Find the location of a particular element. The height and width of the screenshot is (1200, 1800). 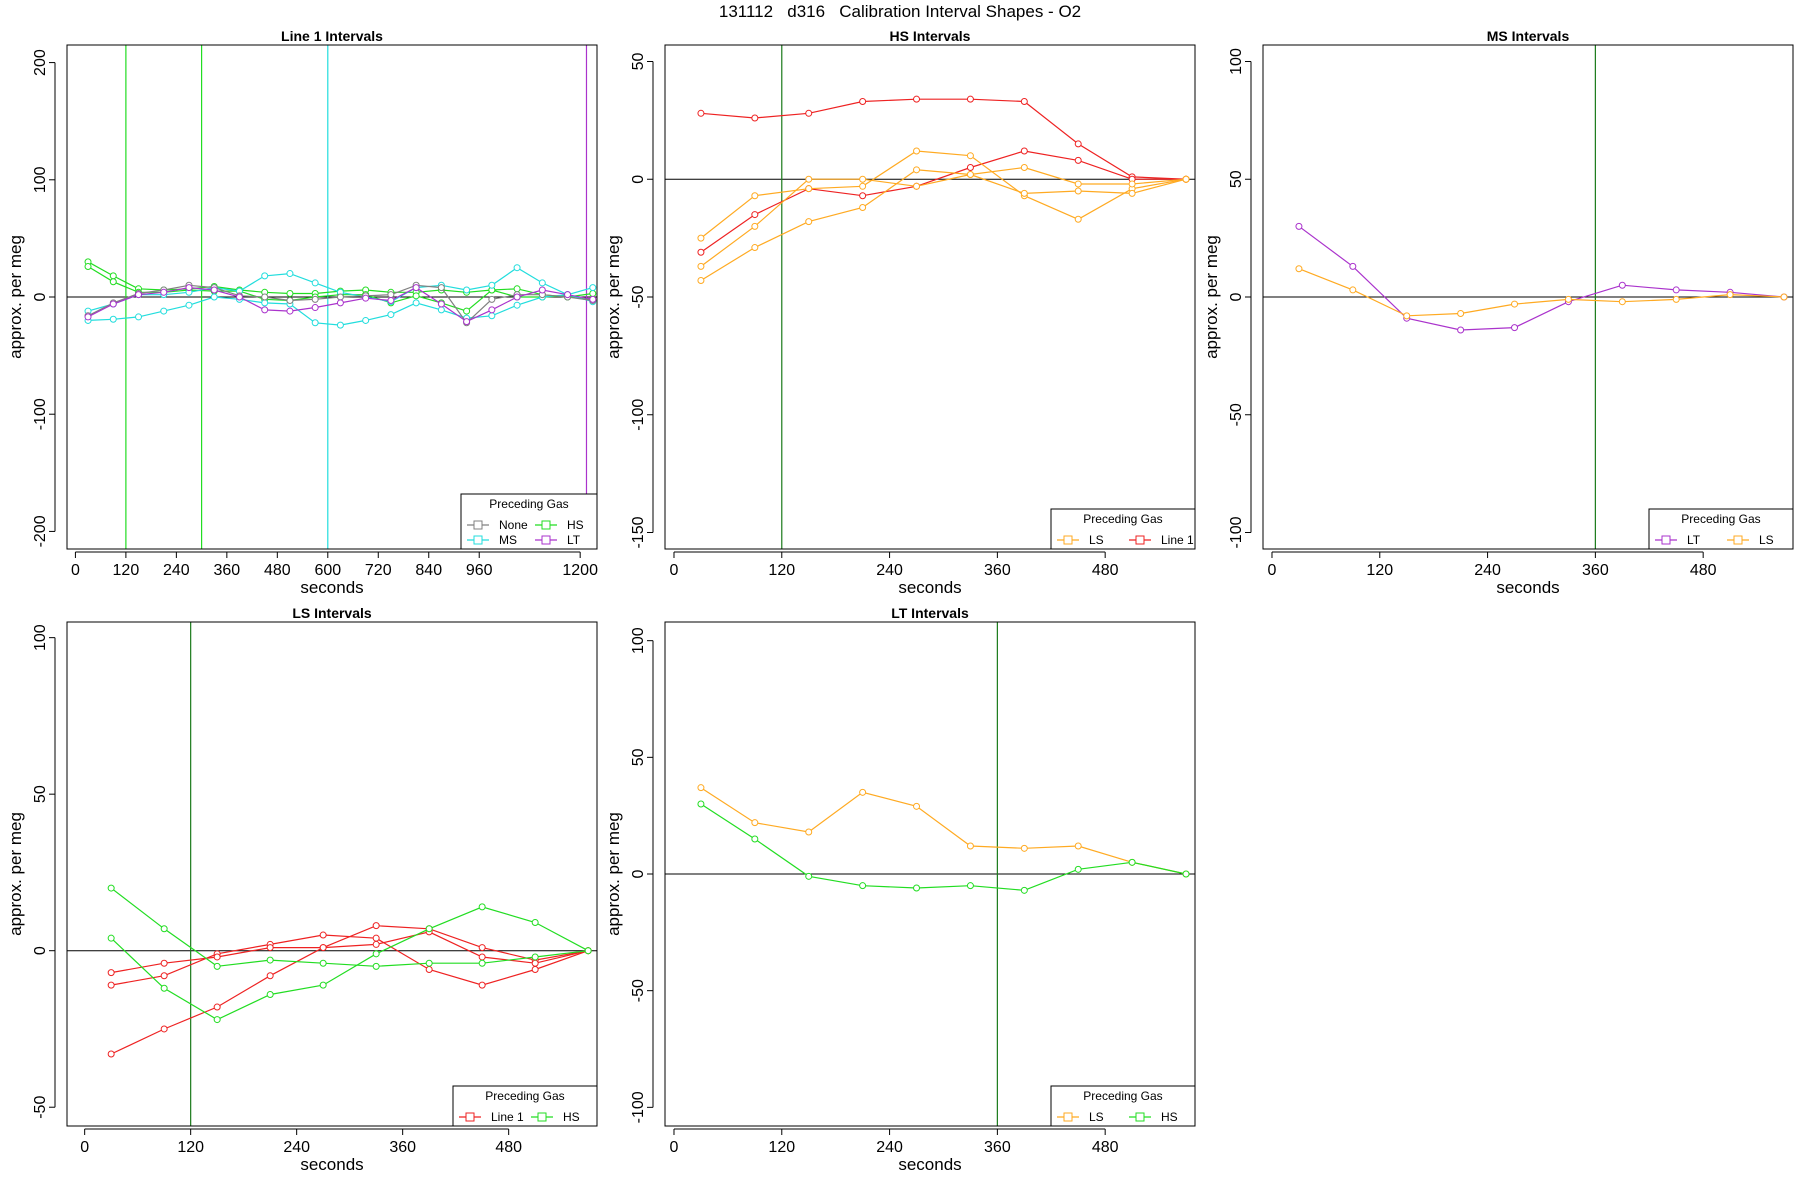

x-tick-label: 240 is located at coordinates (176, 570).